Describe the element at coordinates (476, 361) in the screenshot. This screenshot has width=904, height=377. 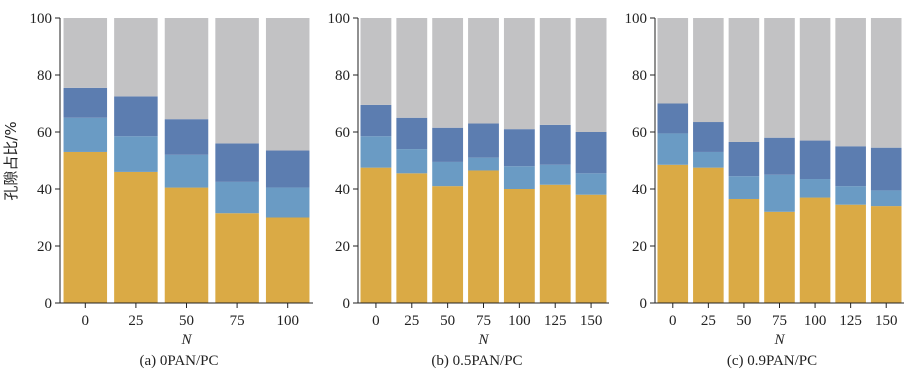
I see `panel-caption: (b) 0.5PAN/PC` at that location.